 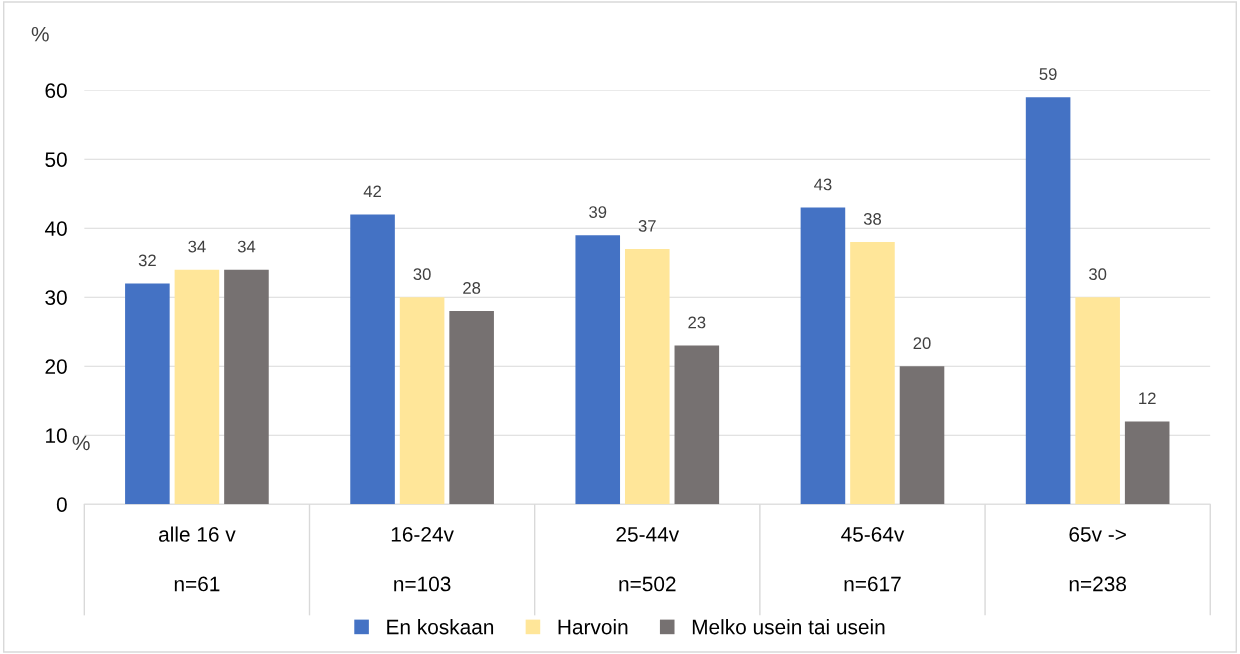 I want to click on legend-label: Harvoin, so click(x=593, y=627).